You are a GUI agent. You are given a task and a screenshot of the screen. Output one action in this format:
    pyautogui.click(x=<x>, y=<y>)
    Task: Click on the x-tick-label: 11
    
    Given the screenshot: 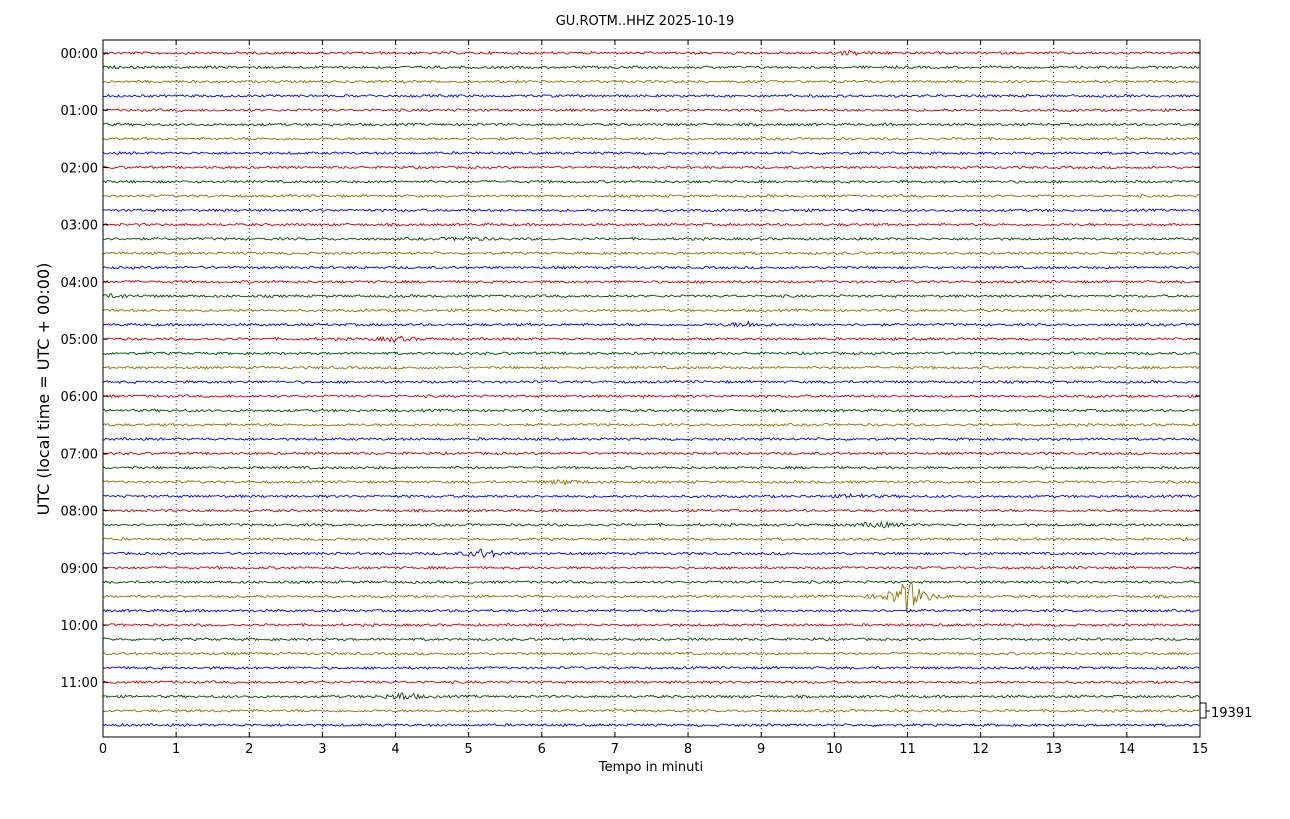 What is the action you would take?
    pyautogui.click(x=907, y=749)
    